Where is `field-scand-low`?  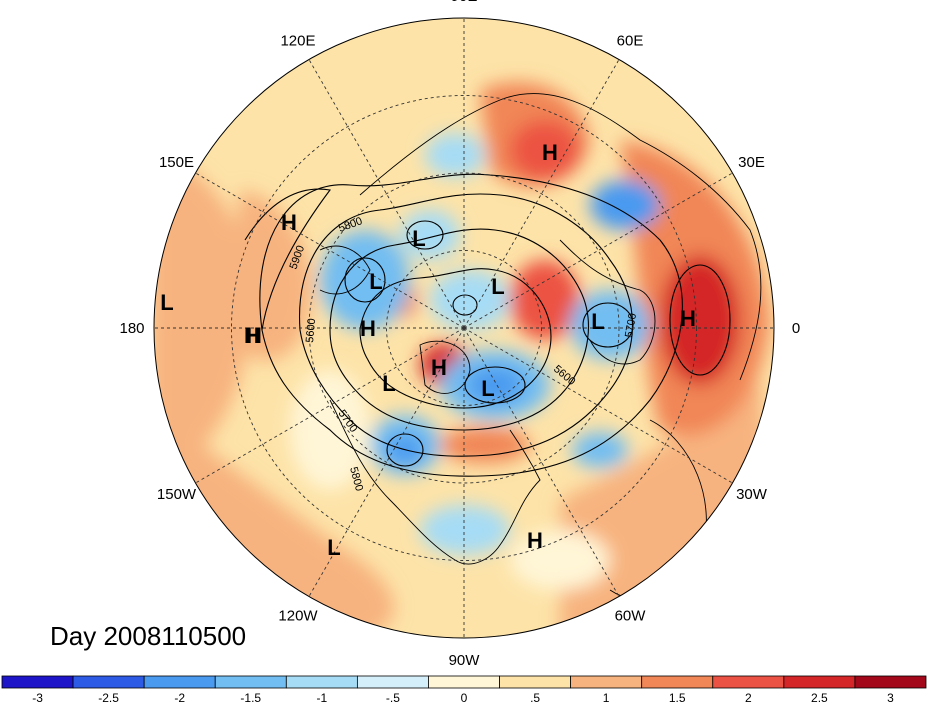 field-scand-low is located at coordinates (610, 325).